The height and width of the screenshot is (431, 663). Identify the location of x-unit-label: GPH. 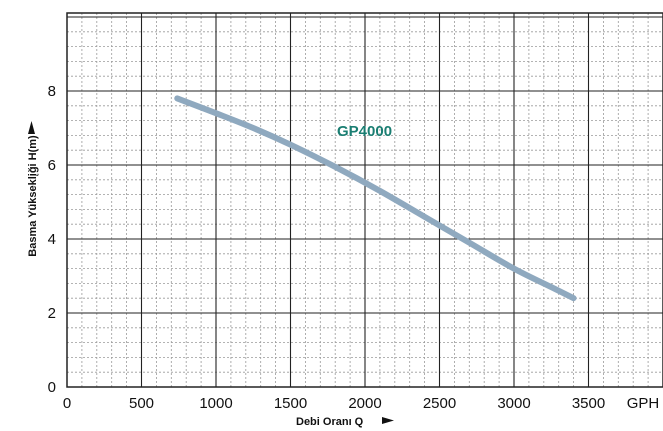
(643, 403).